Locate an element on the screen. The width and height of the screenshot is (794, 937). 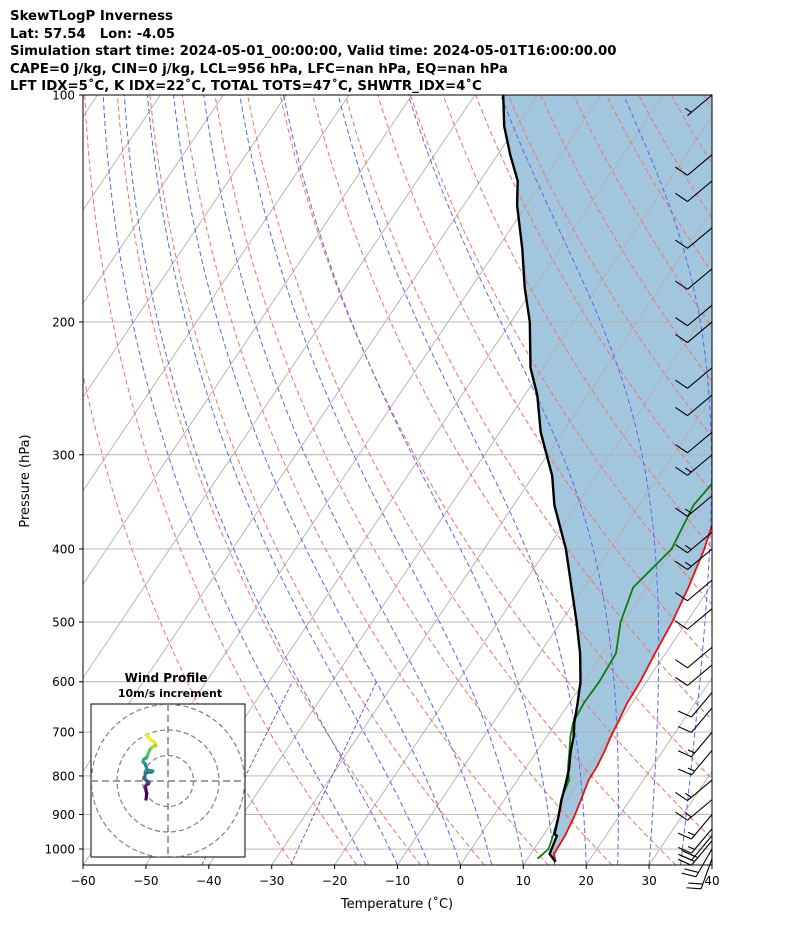
wind-barbs is located at coordinates (694, 492).